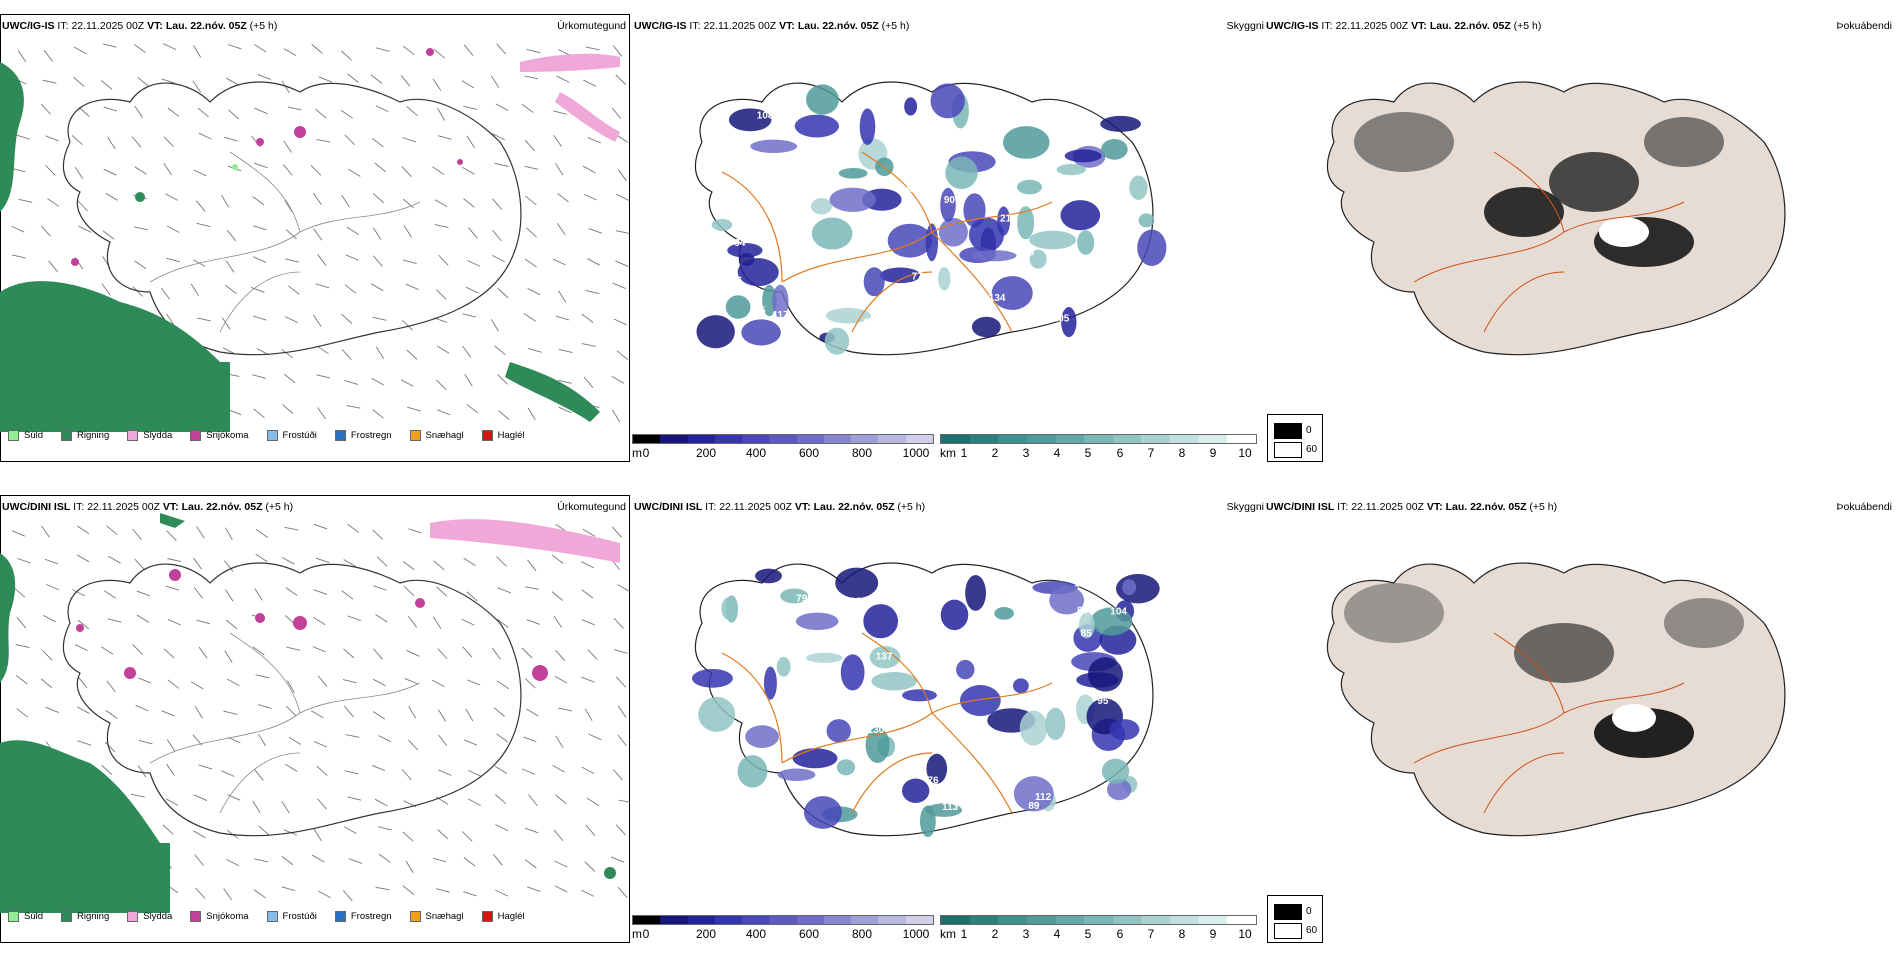  I want to click on drizzle-patch, so click(235, 167).